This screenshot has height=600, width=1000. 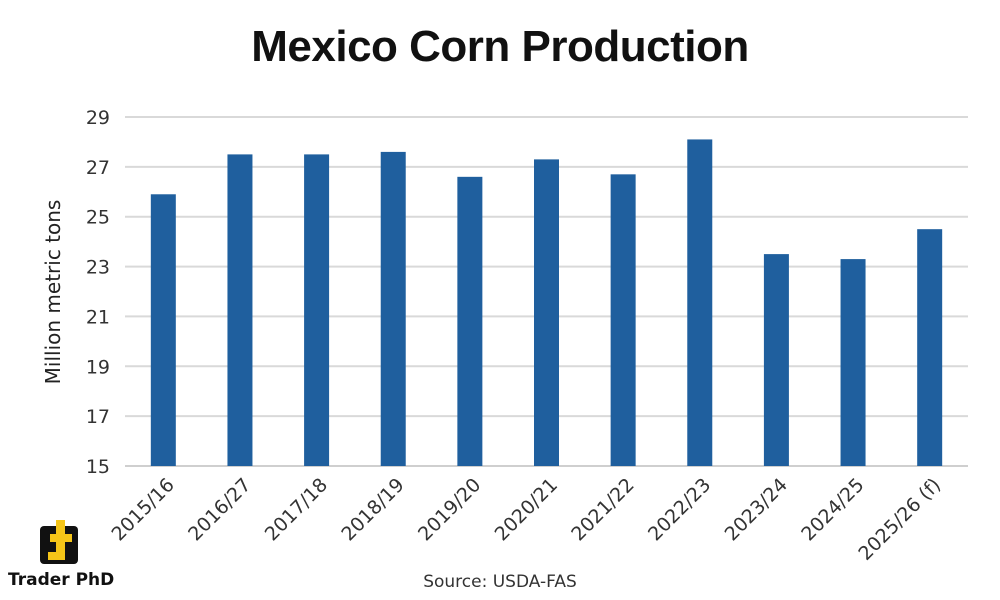 I want to click on x-tick-label: 2023/24, so click(x=756, y=509).